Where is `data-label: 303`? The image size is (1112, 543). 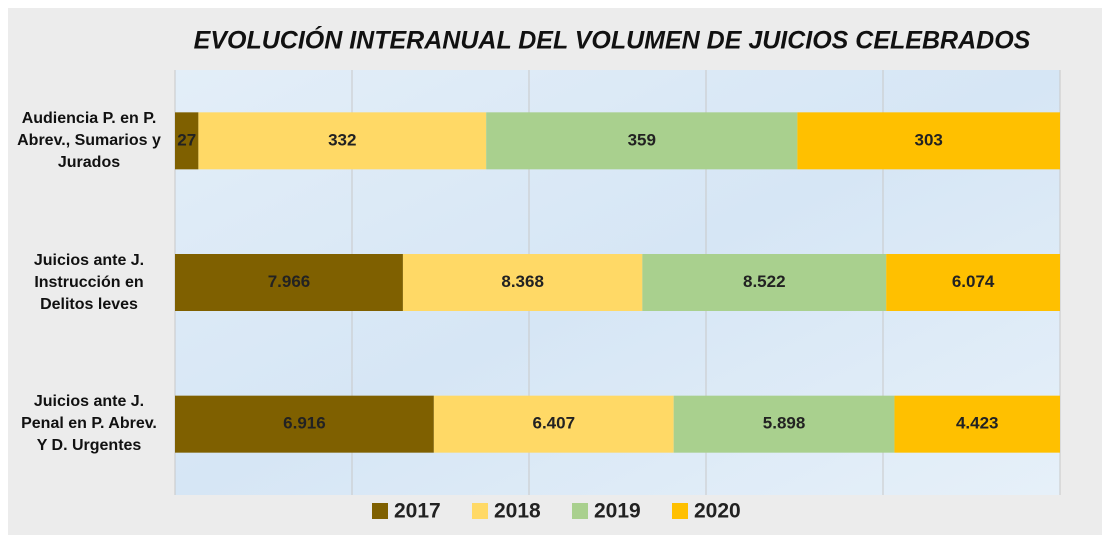 data-label: 303 is located at coordinates (928, 139).